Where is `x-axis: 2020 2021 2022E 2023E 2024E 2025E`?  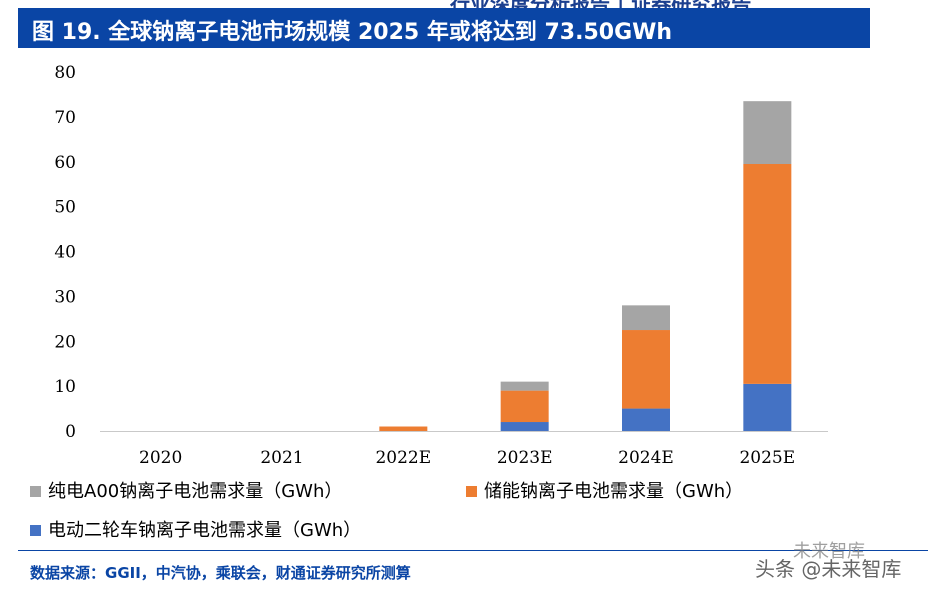
x-axis: 2020 2021 2022E 2023E 2024E 2025E is located at coordinates (464, 449).